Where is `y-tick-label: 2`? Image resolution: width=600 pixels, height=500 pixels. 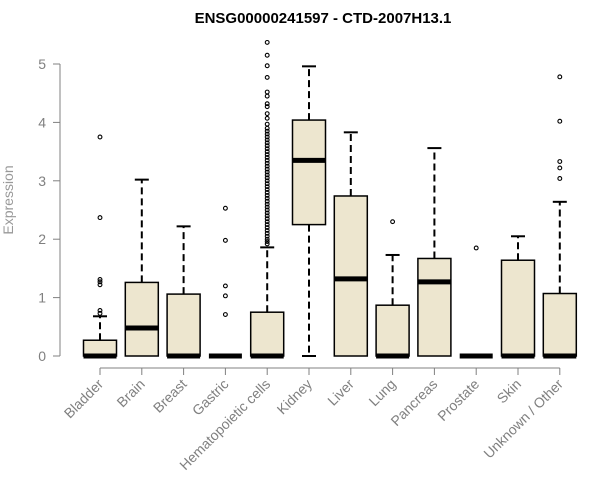 y-tick-label: 2 is located at coordinates (42, 239).